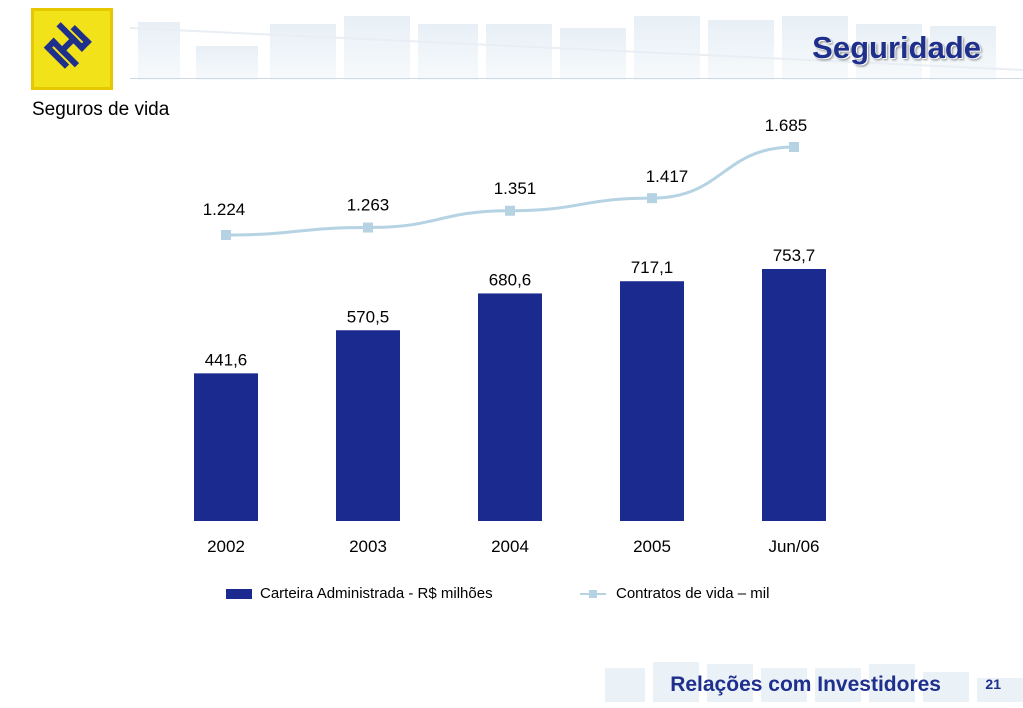 This screenshot has height=708, width=1023. Describe the element at coordinates (652, 546) in the screenshot. I see `x-tick-label: 2005` at that location.